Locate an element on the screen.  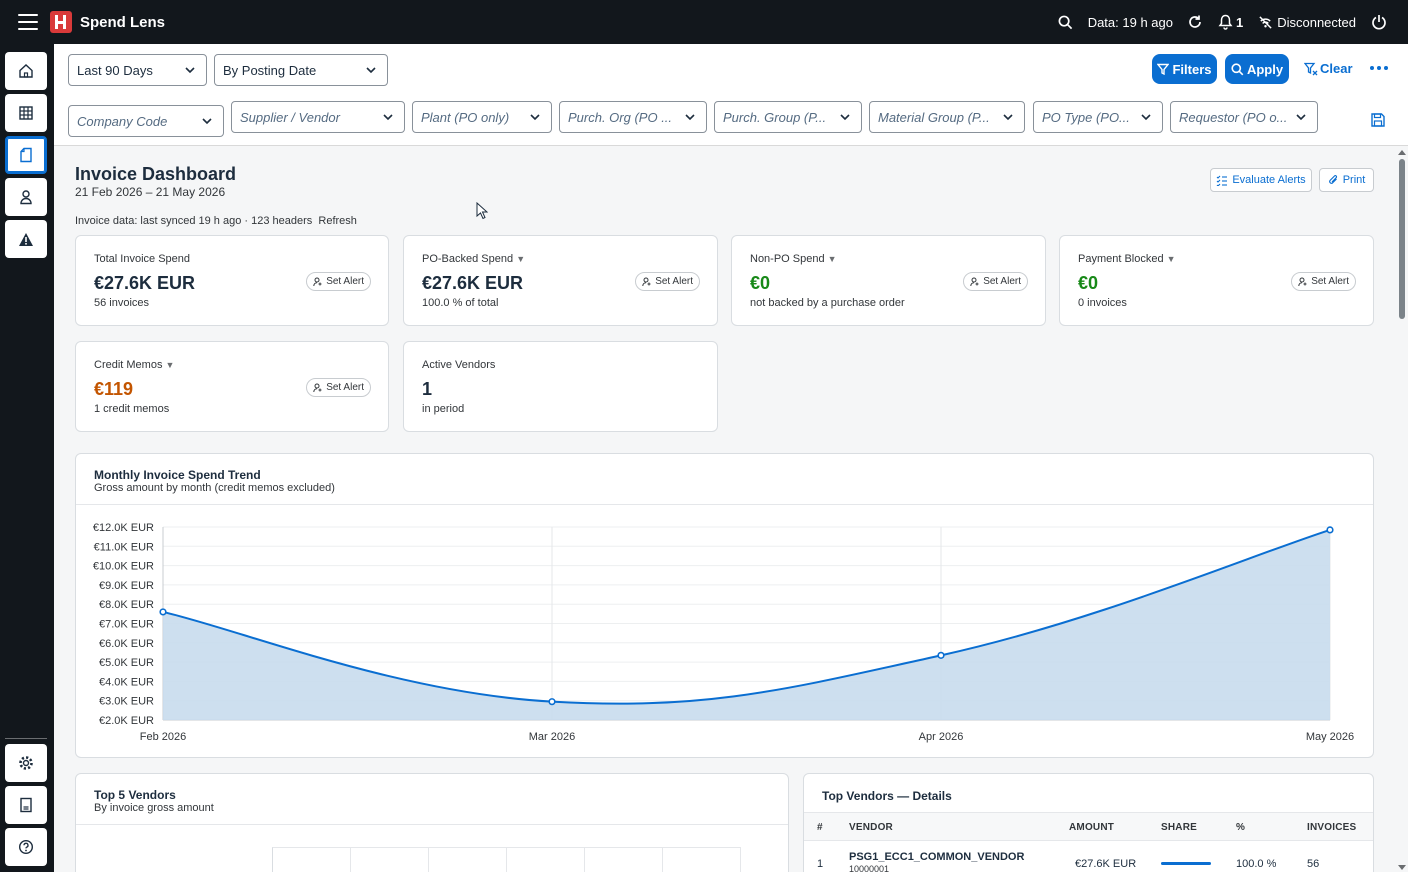
kpi-subtext: not backed by a purchase order is located at coordinates (827, 303).